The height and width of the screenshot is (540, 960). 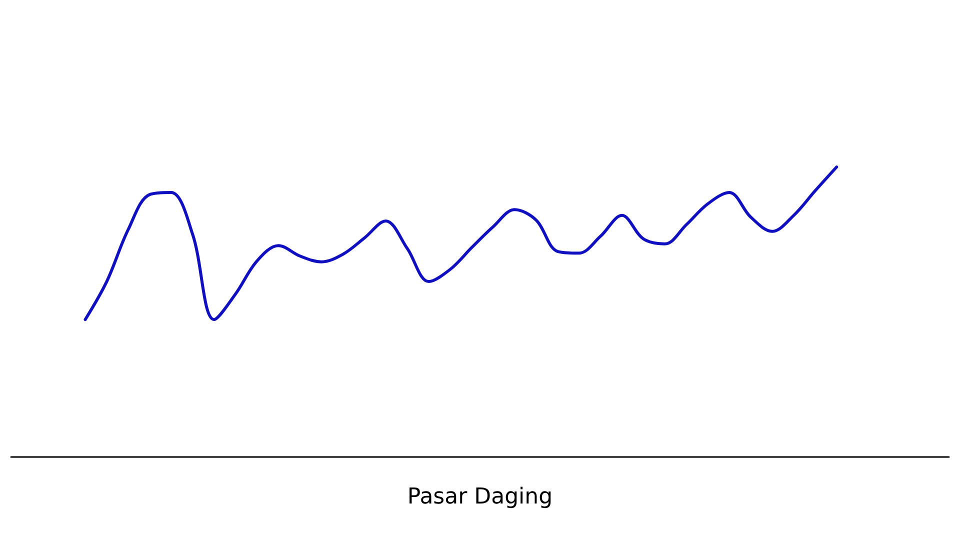 What do you see at coordinates (480, 497) in the screenshot?
I see `x-axis-title: Pasar Daging` at bounding box center [480, 497].